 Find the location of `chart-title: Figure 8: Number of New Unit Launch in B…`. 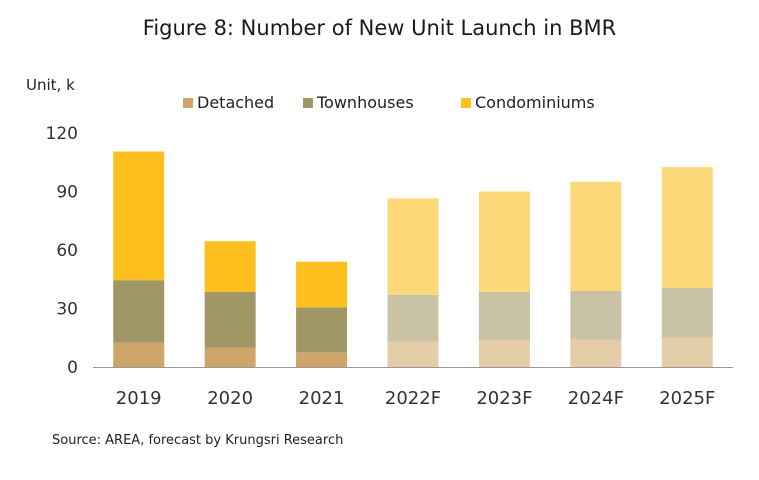

chart-title: Figure 8: Number of New Unit Launch in B… is located at coordinates (379, 28).